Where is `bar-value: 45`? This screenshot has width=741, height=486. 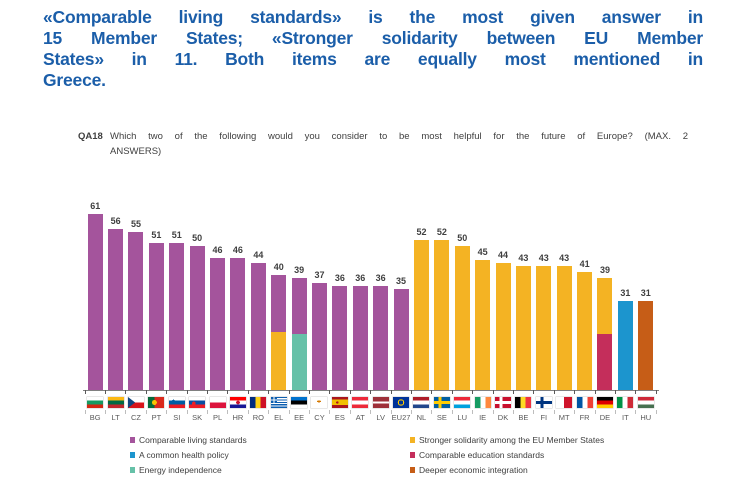
bar-value: 45 is located at coordinates (482, 252).